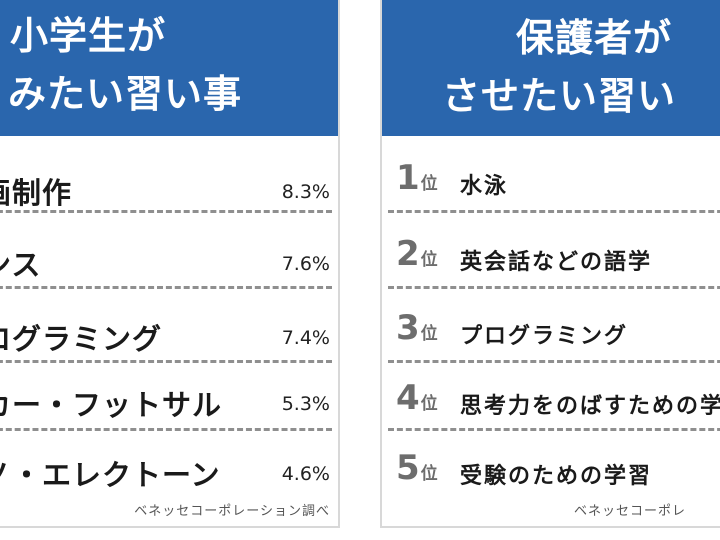 The height and width of the screenshot is (540, 720). Describe the element at coordinates (111, 405) in the screenshot. I see `activity-label: カー・フットサル` at that location.